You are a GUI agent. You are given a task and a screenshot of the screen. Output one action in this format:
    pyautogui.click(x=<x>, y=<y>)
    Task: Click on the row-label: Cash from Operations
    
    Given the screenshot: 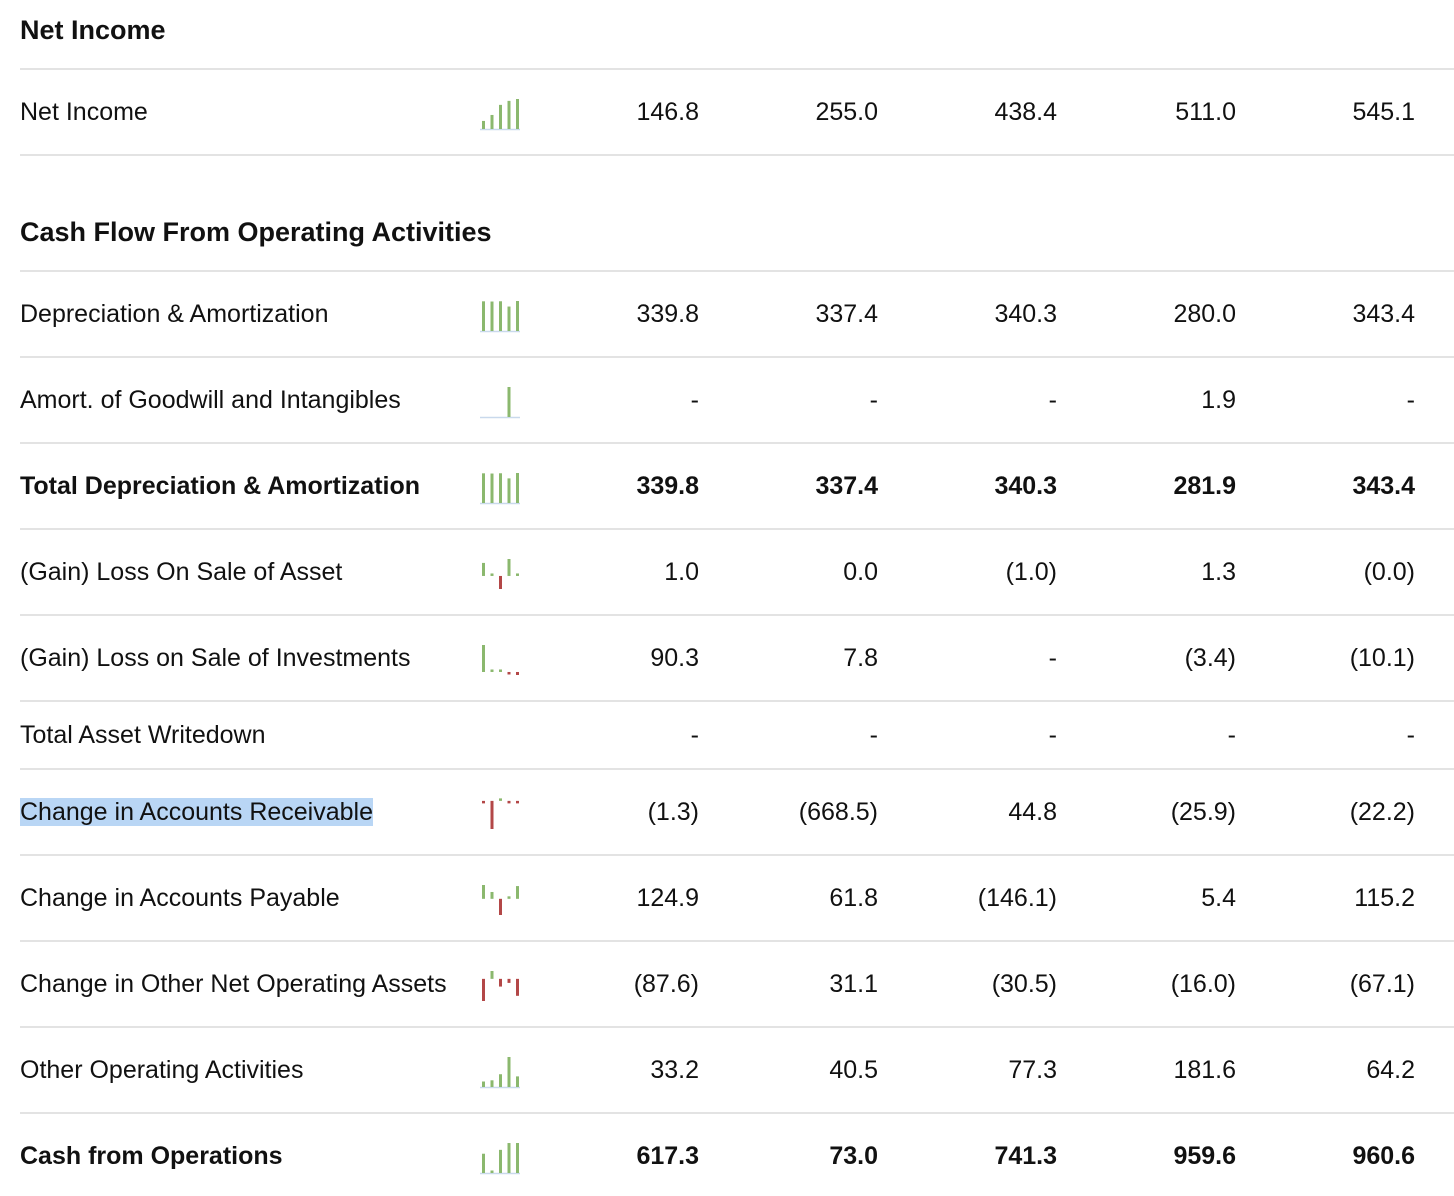 What is the action you would take?
    pyautogui.click(x=151, y=1156)
    